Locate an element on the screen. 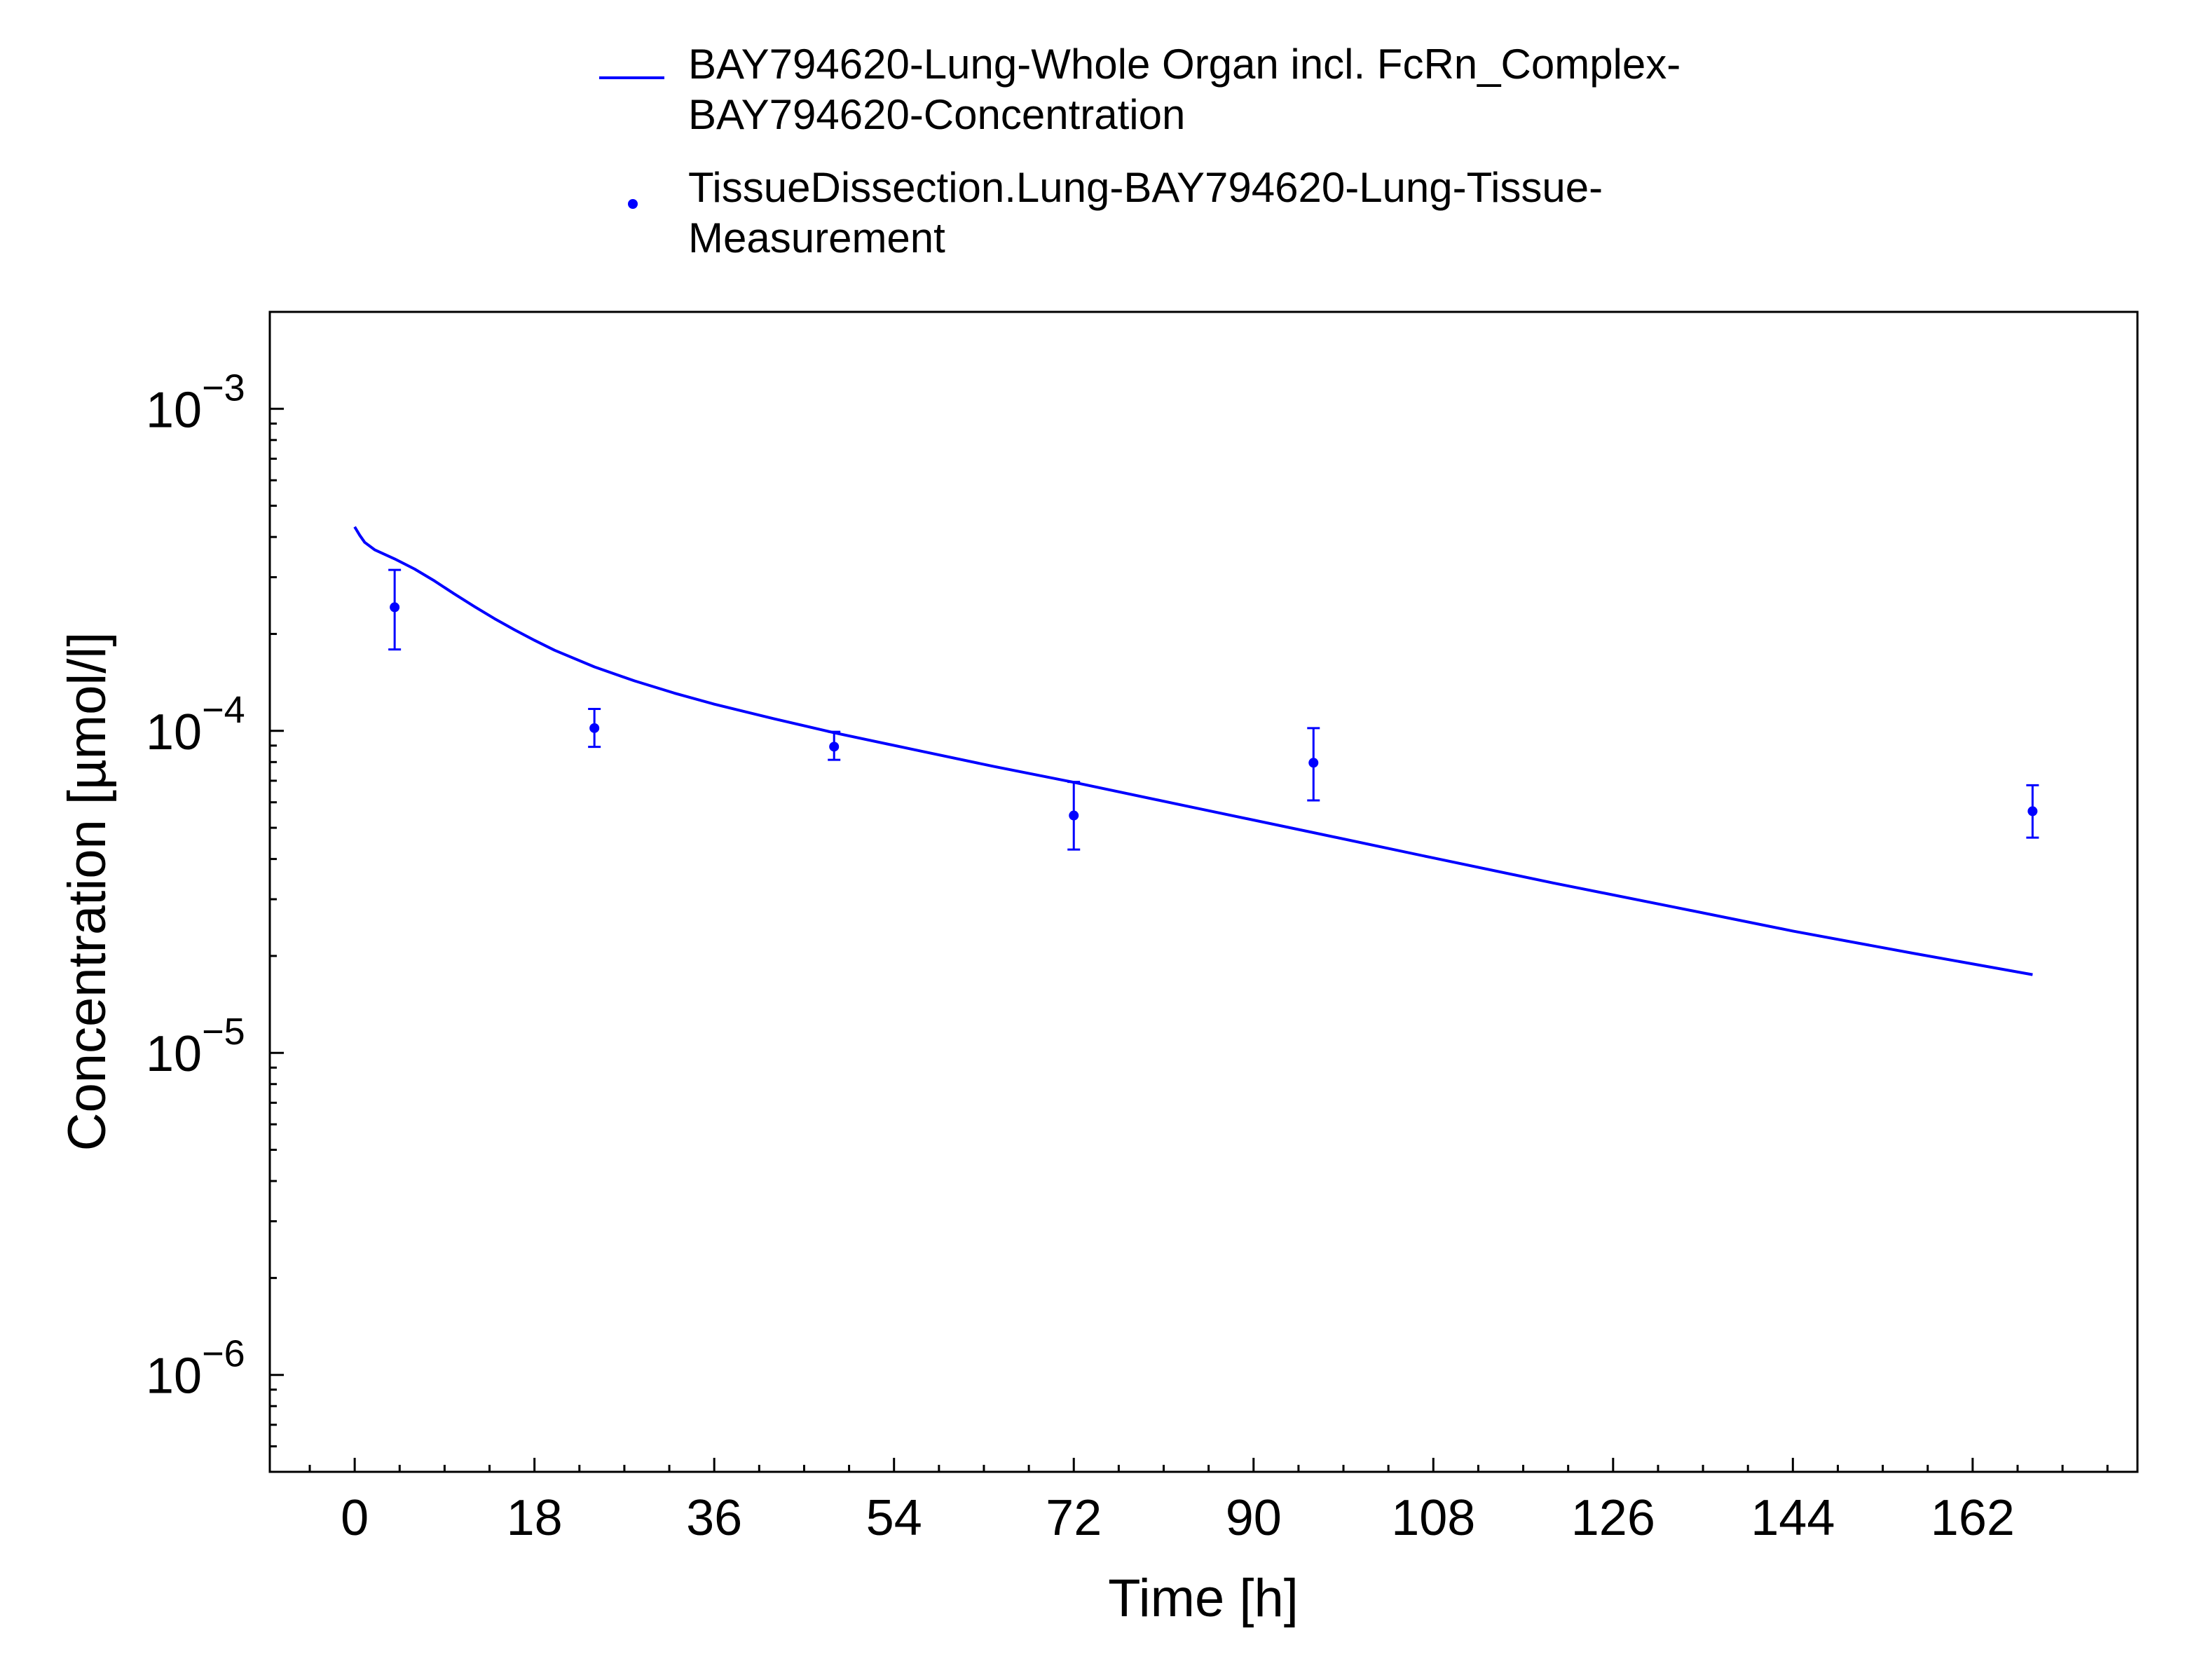 The width and height of the screenshot is (2190, 1680). y-tick-label-exponent: −6 is located at coordinates (223, 1354).